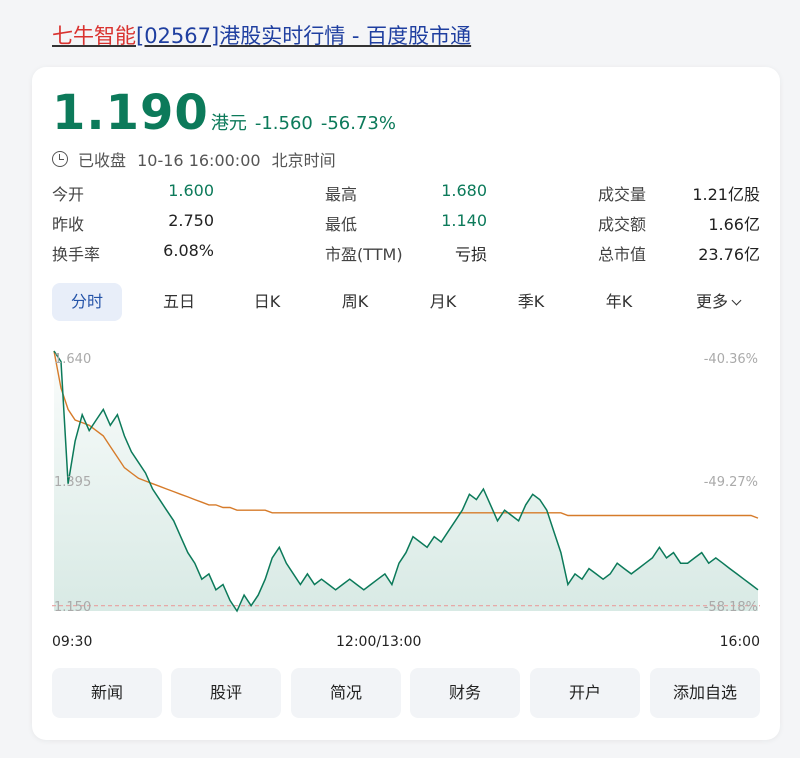  Describe the element at coordinates (102, 160) in the screenshot. I see `status-label: 已收盘` at that location.